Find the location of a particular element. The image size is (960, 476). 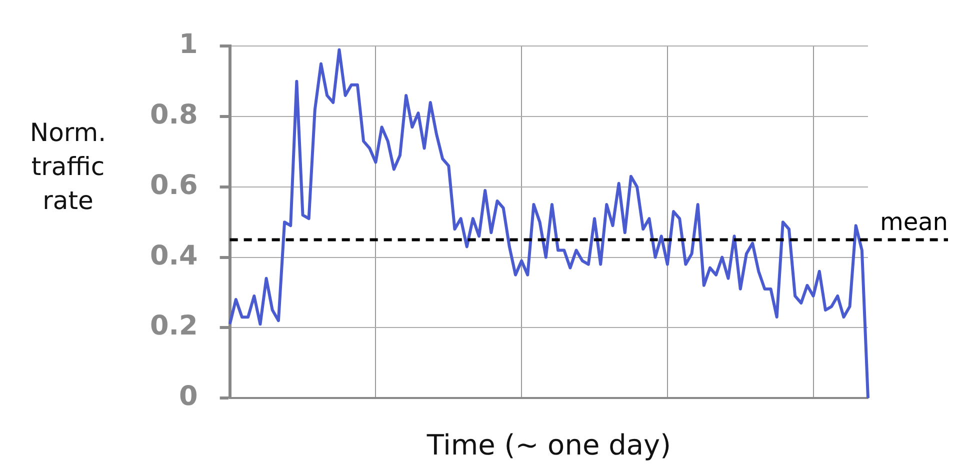

y-tick-label: 0 is located at coordinates (188, 396).